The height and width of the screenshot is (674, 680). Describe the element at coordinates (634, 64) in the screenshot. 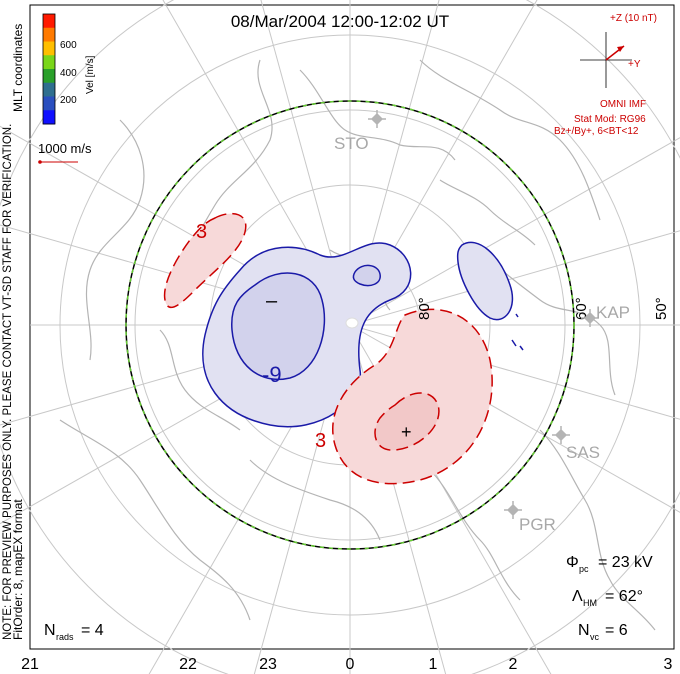

I see `imf-y-label: +Y` at that location.